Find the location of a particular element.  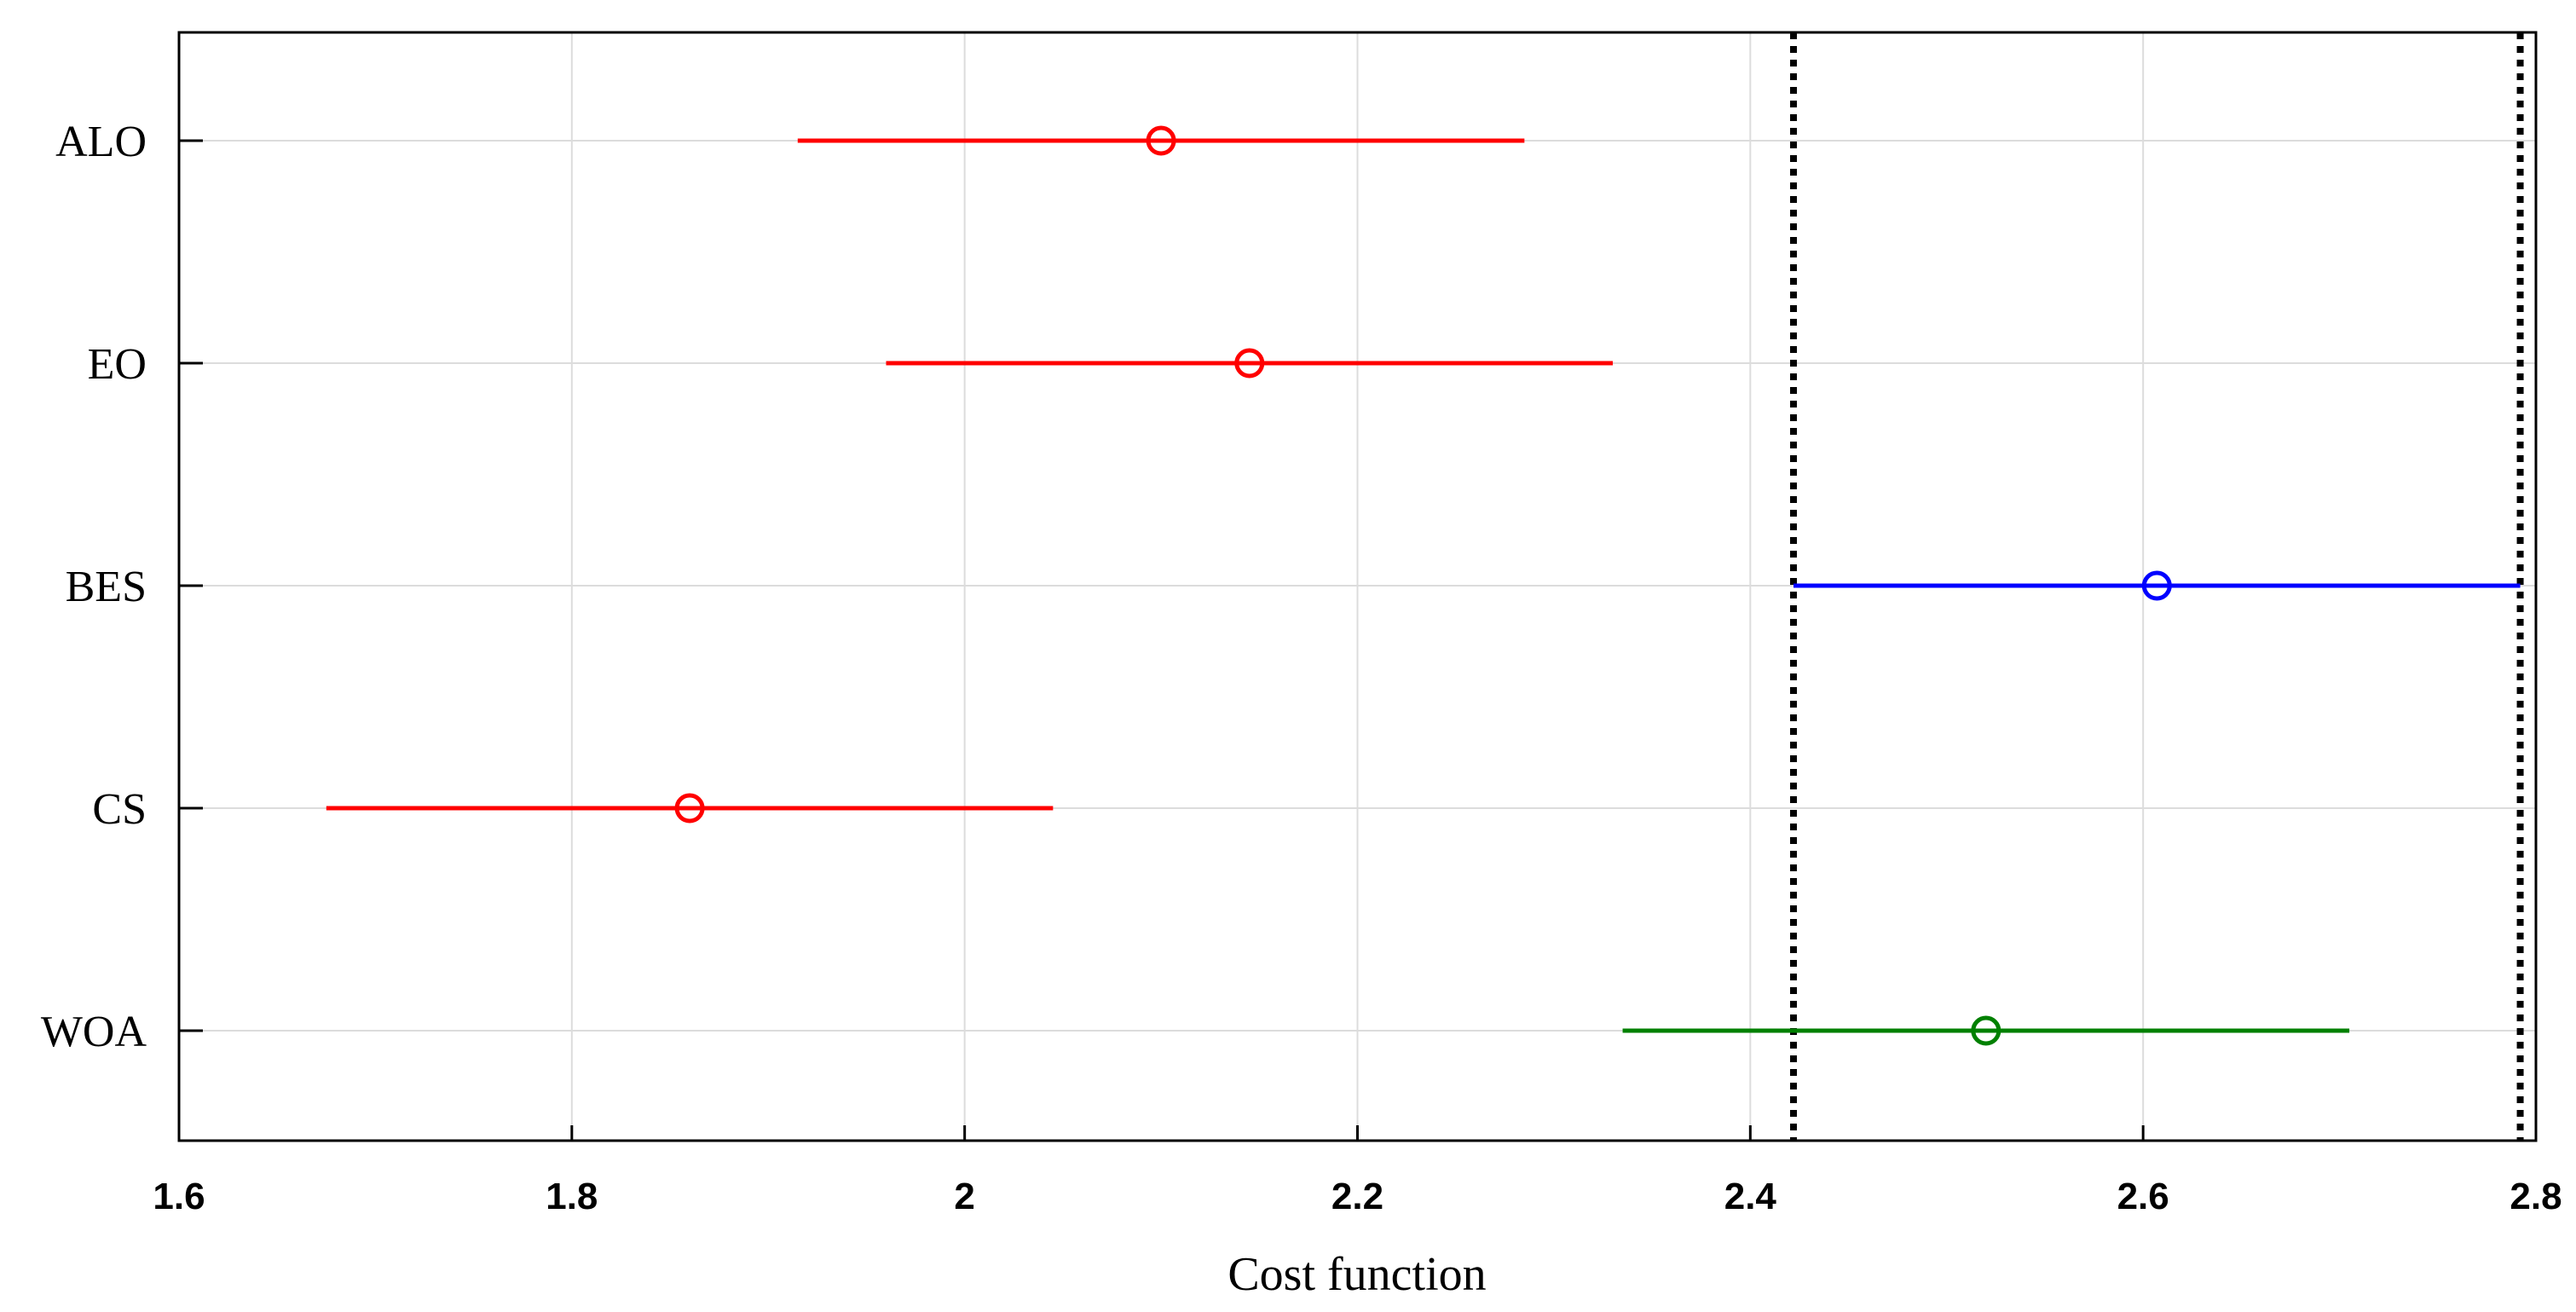

y-tick-label: BES is located at coordinates (106, 587).